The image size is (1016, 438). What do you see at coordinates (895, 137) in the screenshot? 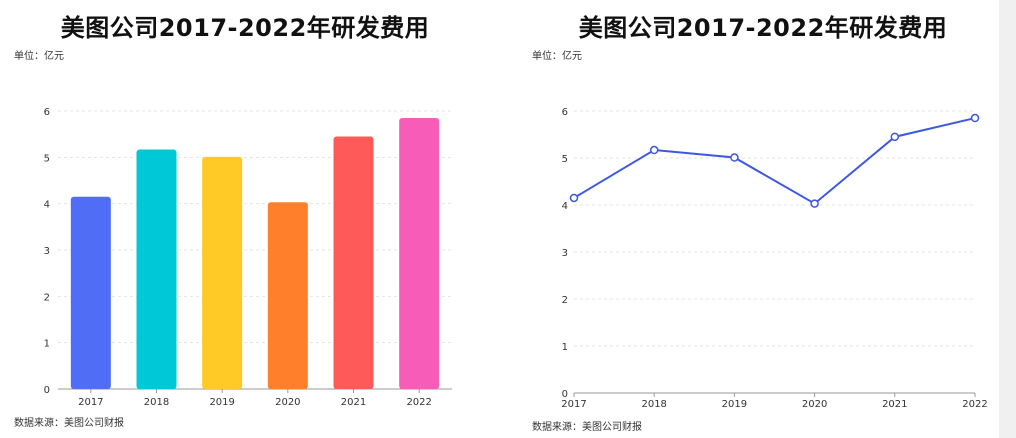
I see `line-point-2021` at bounding box center [895, 137].